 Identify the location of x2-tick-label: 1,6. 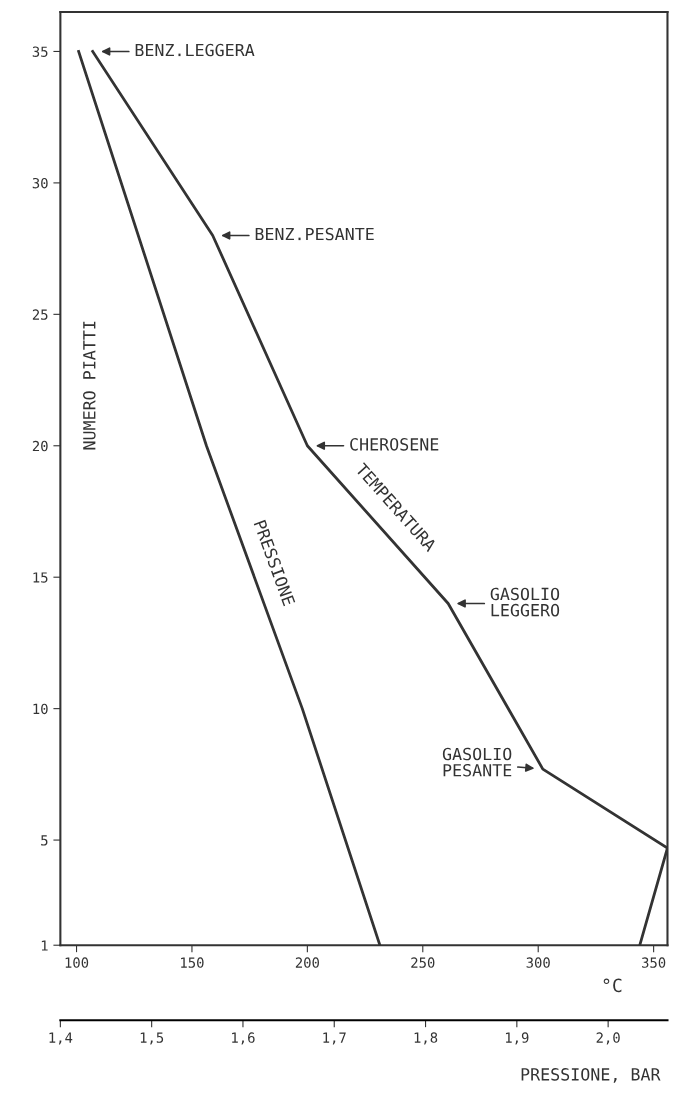
(243, 1038).